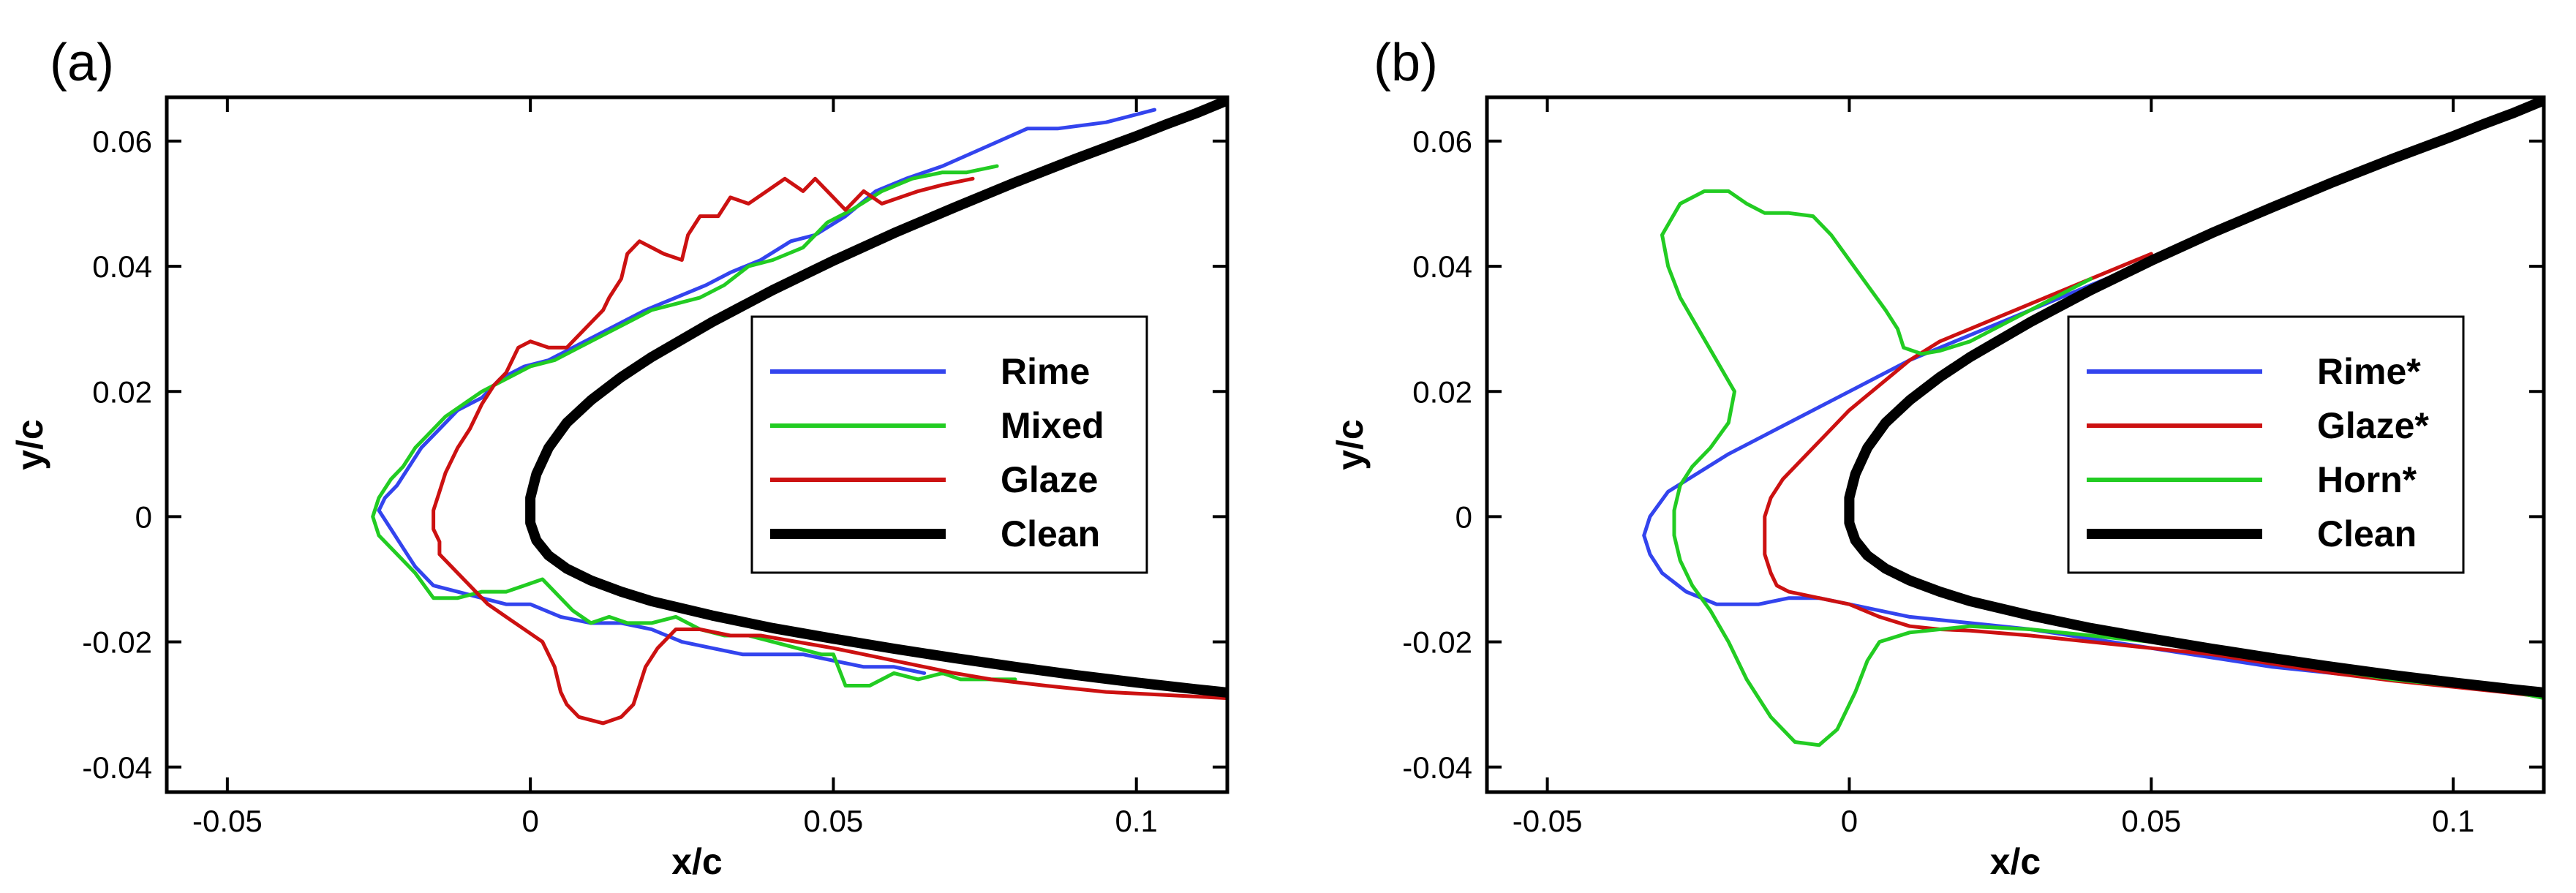  What do you see at coordinates (82, 63) in the screenshot?
I see `panel-label: (a)` at bounding box center [82, 63].